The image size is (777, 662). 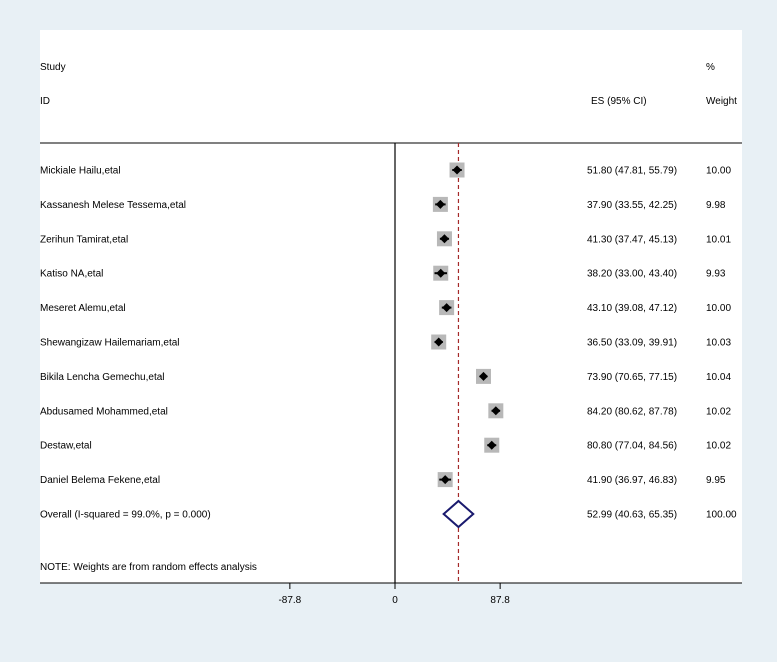 What do you see at coordinates (125, 515) in the screenshot?
I see `overall-label: Overall (I-squared = 99.0%, p = 0.000)` at bounding box center [125, 515].